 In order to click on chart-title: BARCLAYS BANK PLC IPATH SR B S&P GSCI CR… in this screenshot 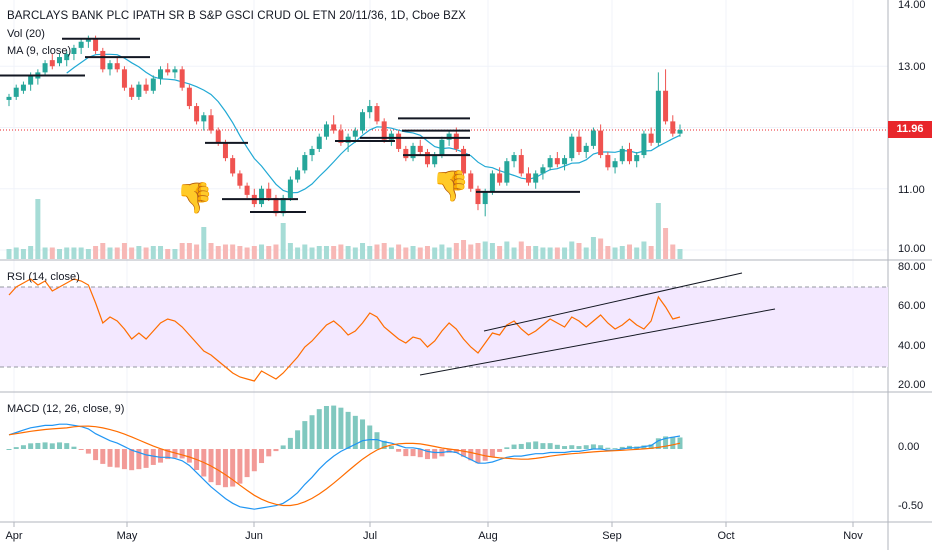, I will do `click(236, 16)`.